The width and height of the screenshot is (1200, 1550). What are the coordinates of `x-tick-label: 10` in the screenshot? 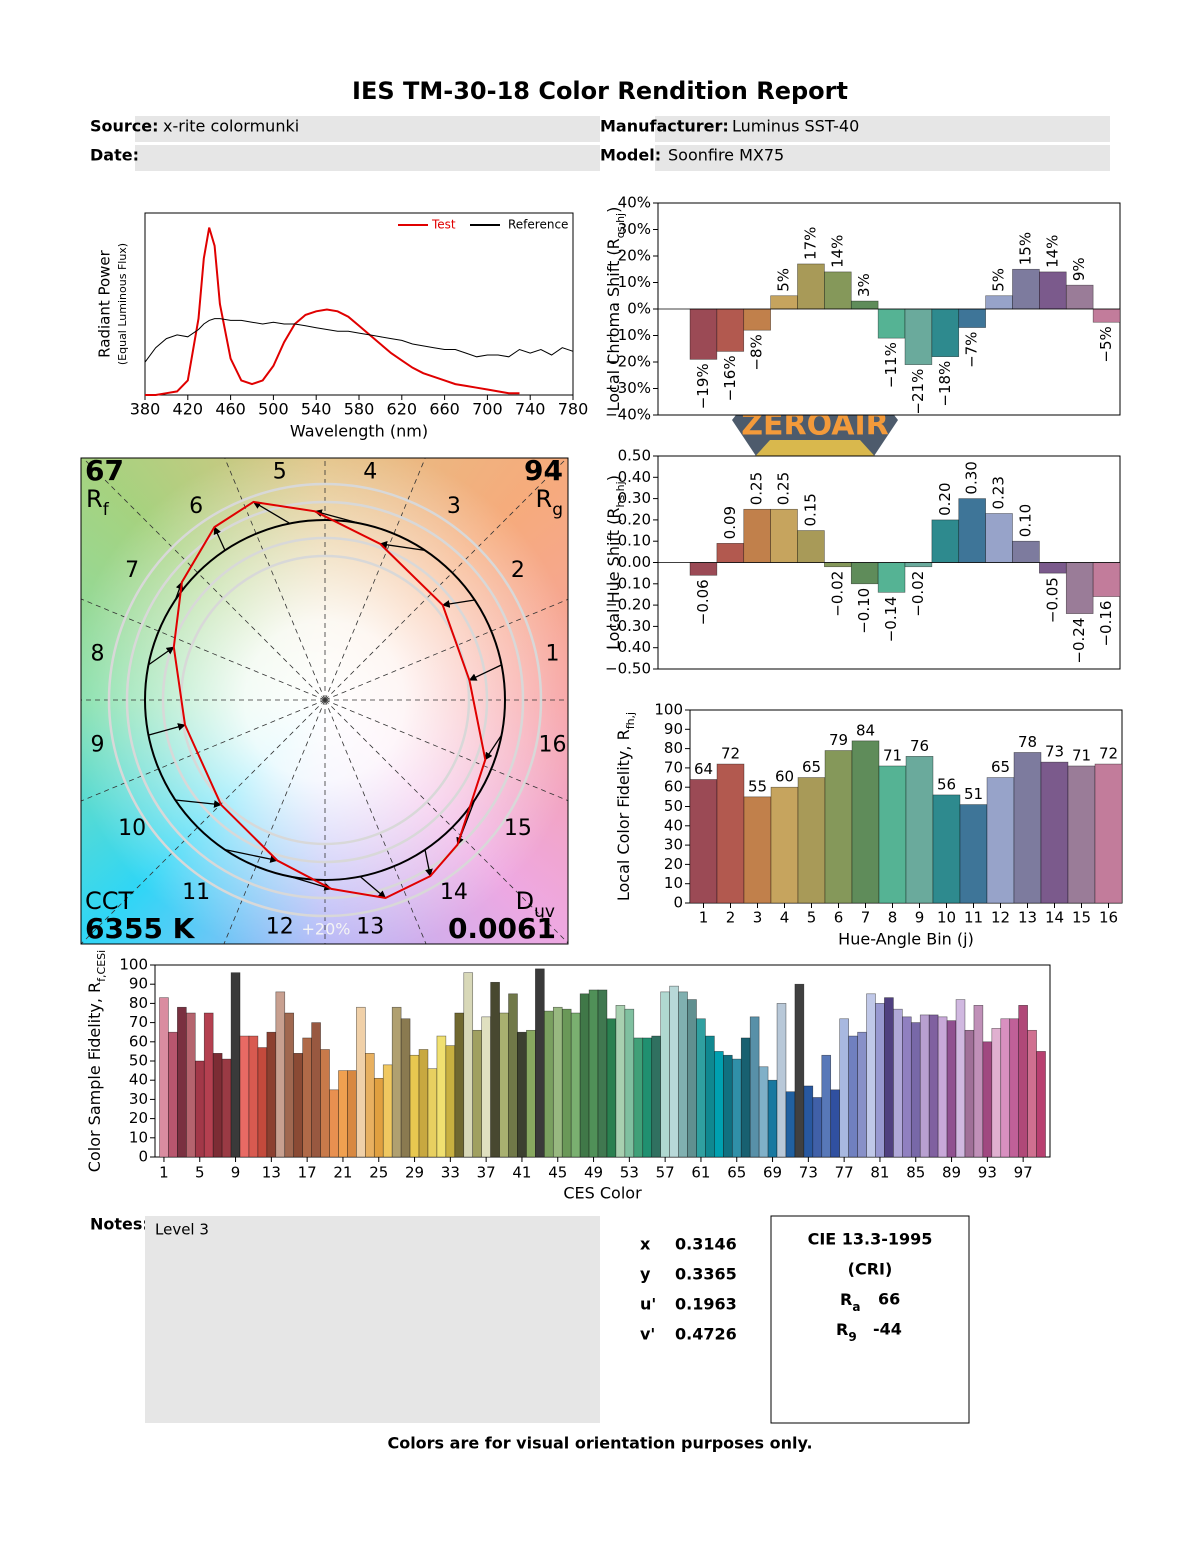 It's located at (946, 918).